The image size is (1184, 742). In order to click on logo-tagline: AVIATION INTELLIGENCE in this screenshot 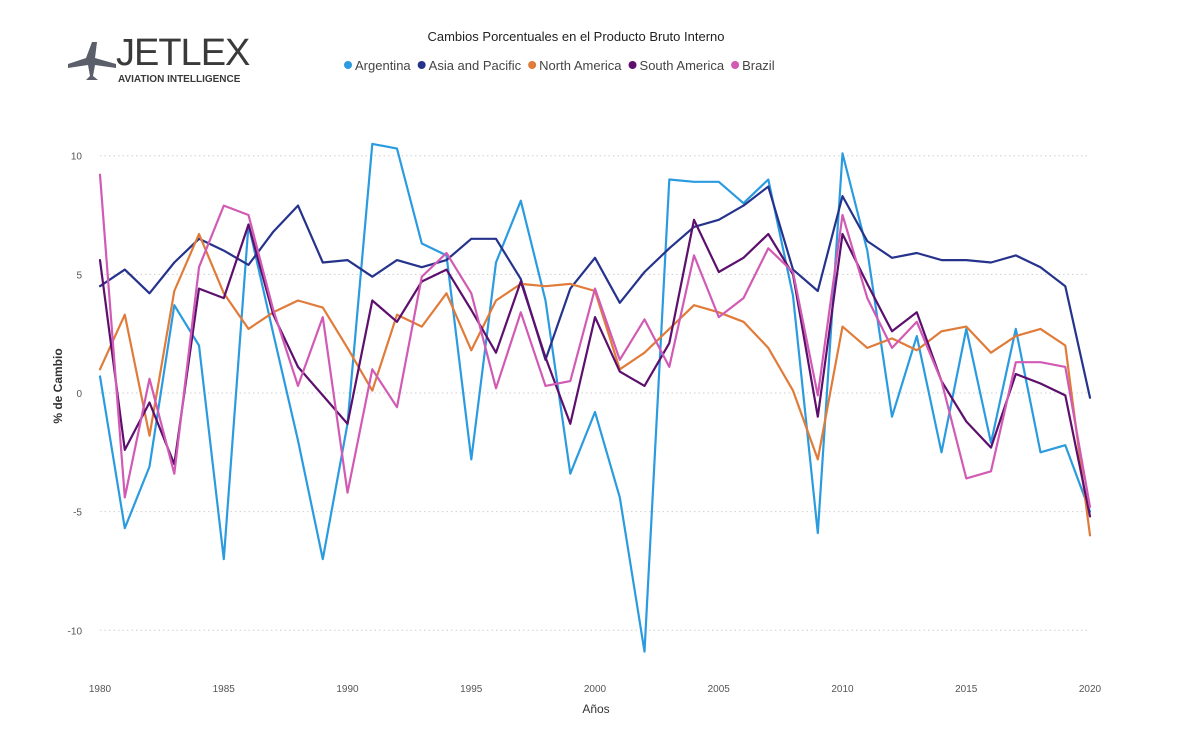, I will do `click(179, 79)`.